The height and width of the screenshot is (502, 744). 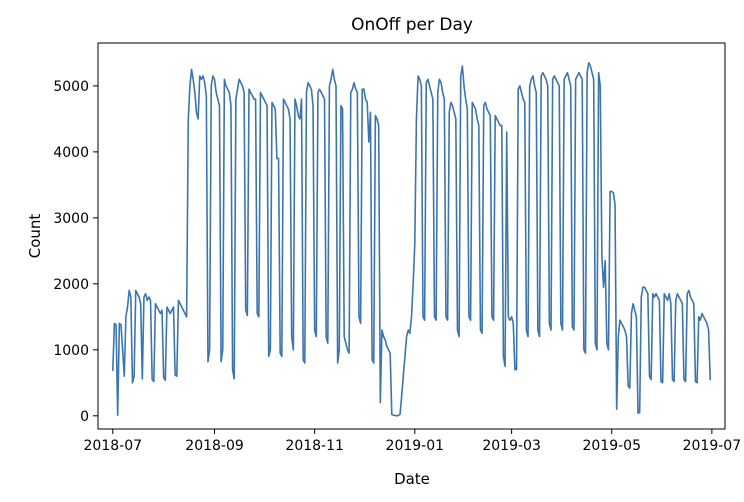 What do you see at coordinates (214, 446) in the screenshot?
I see `x-tick-label: 2018-09` at bounding box center [214, 446].